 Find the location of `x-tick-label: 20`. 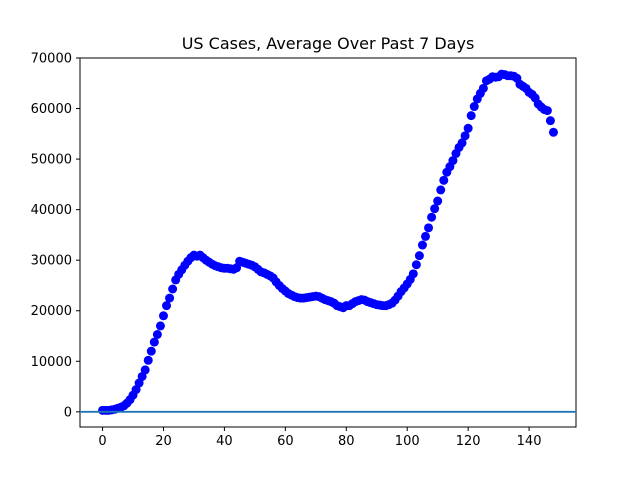

x-tick-label: 20 is located at coordinates (163, 441).